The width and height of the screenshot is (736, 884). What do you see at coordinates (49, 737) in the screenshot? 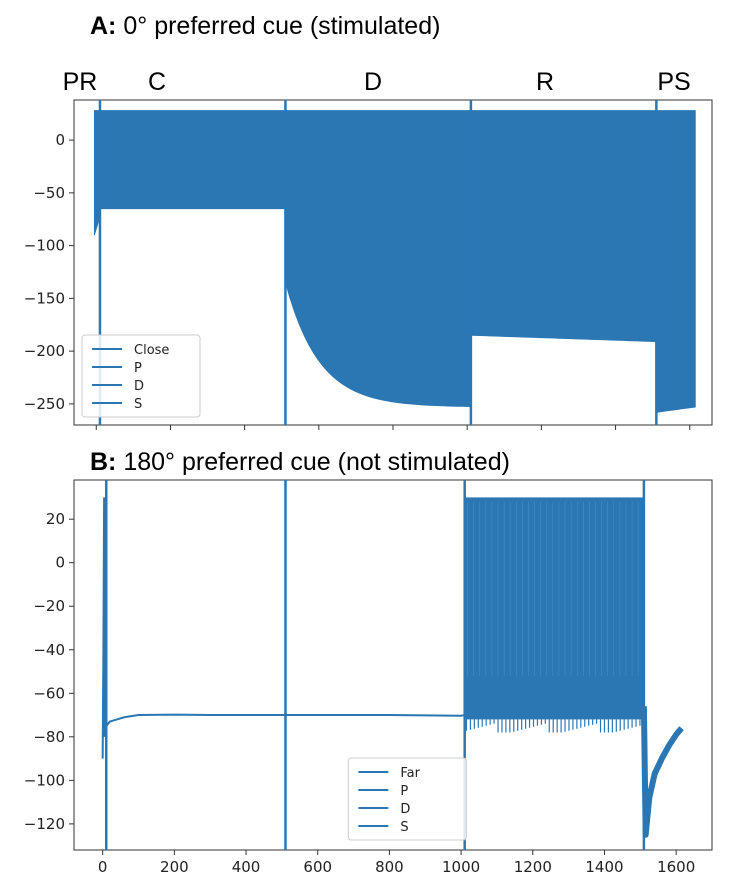
I see `y-tick-label: −80` at bounding box center [49, 737].